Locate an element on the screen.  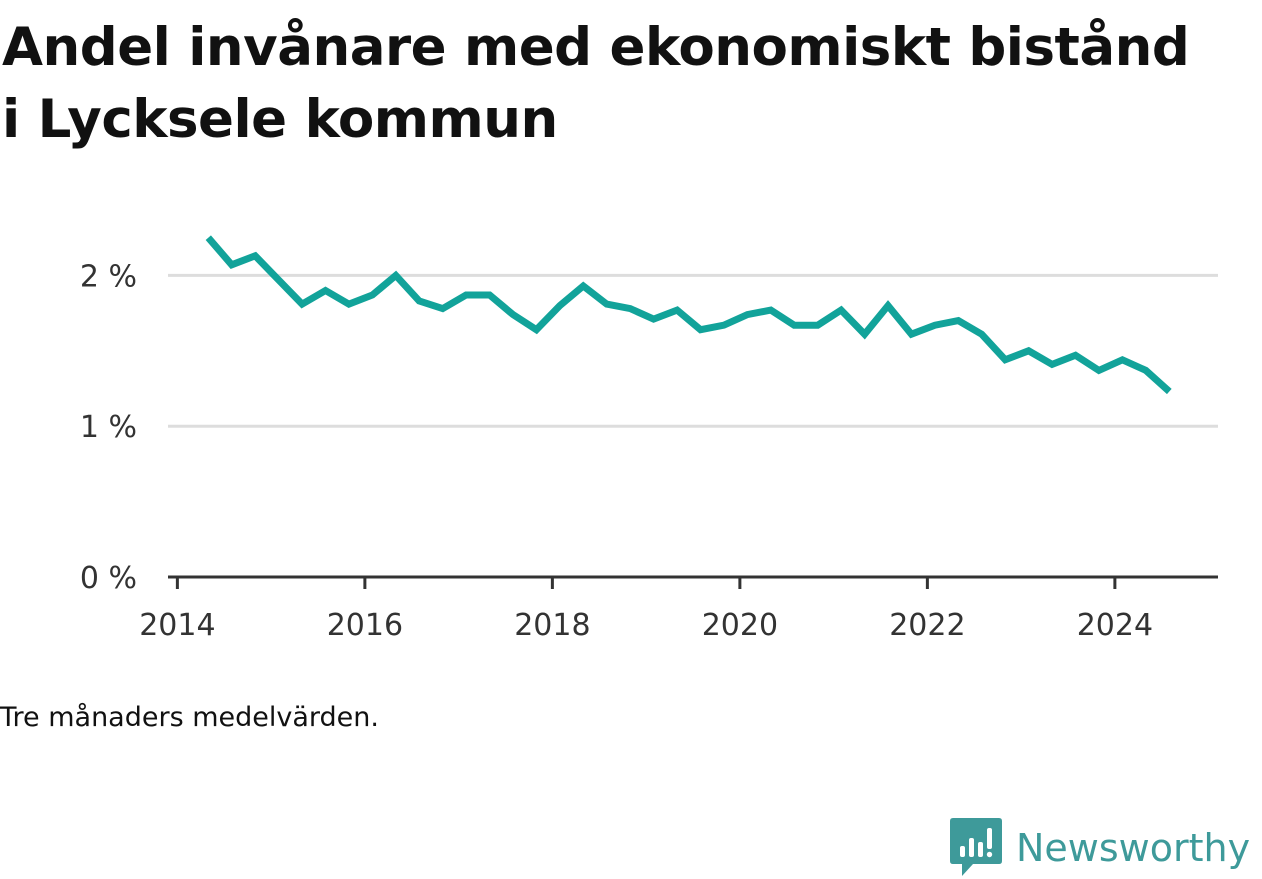
y-tick-label: 1 % is located at coordinates (108, 427).